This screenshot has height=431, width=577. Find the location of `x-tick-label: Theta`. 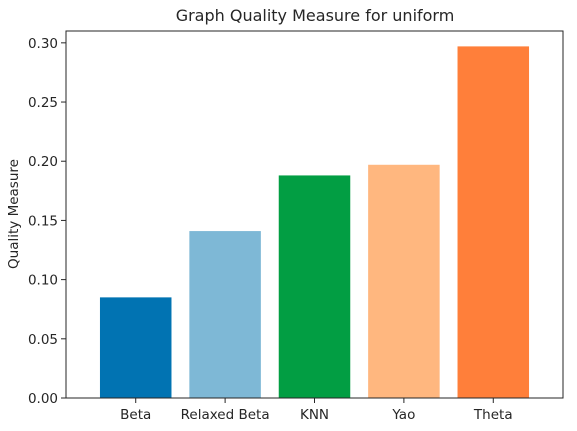

x-tick-label: Theta is located at coordinates (493, 415).